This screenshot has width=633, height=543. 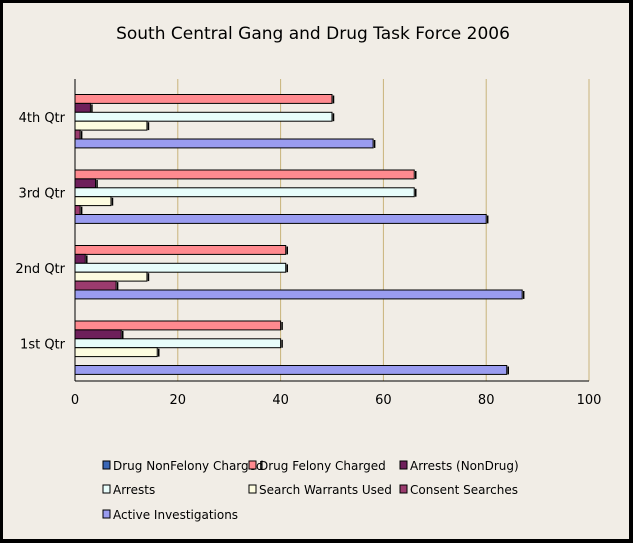 I want to click on legend-label: Consent Searches, so click(x=464, y=490).